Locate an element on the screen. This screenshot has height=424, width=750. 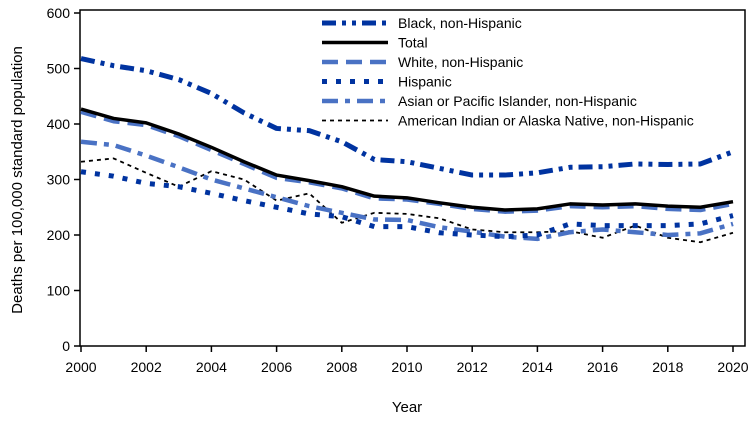
x-tick-label: 2010 is located at coordinates (406, 367).